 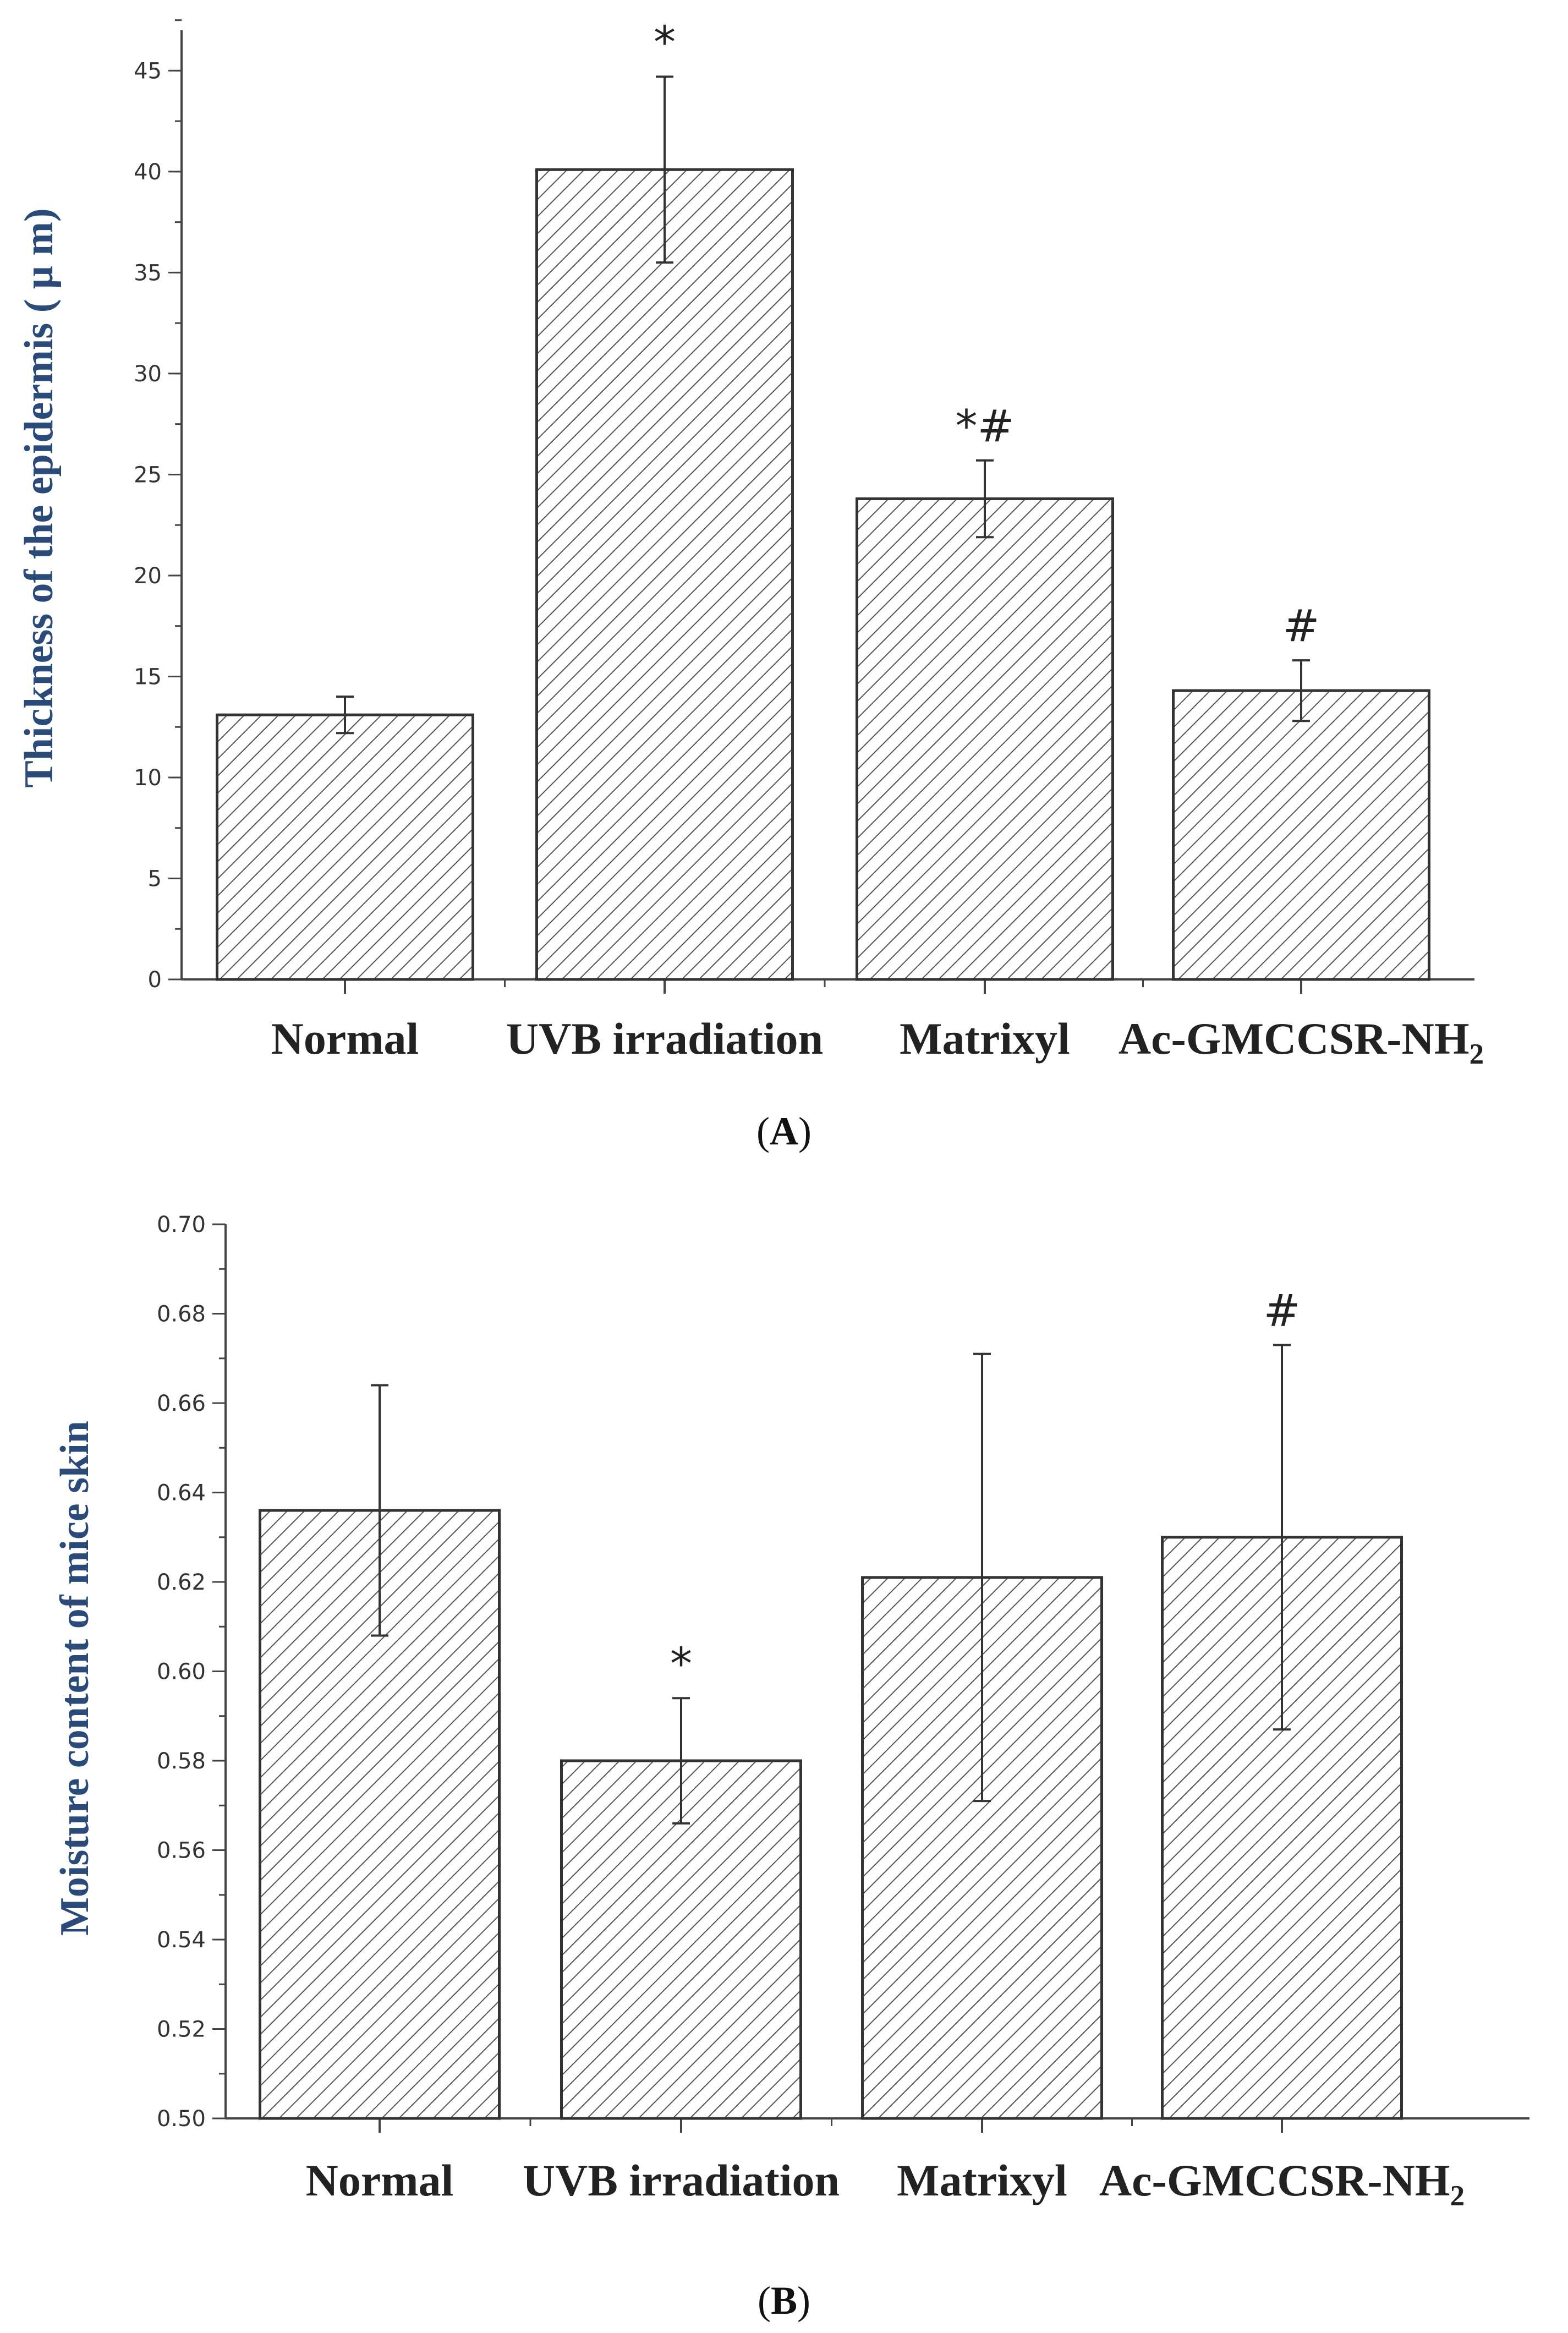 What do you see at coordinates (148, 71) in the screenshot?
I see `y-tick-label: 45` at bounding box center [148, 71].